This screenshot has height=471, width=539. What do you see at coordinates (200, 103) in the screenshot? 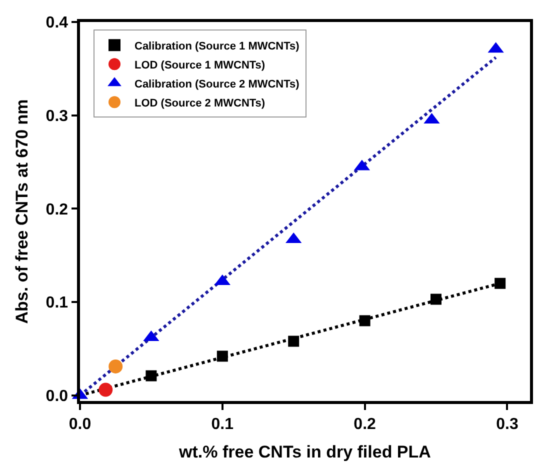
I see `legend-label: LOD (Source 2 MWCNTs)` at bounding box center [200, 103].